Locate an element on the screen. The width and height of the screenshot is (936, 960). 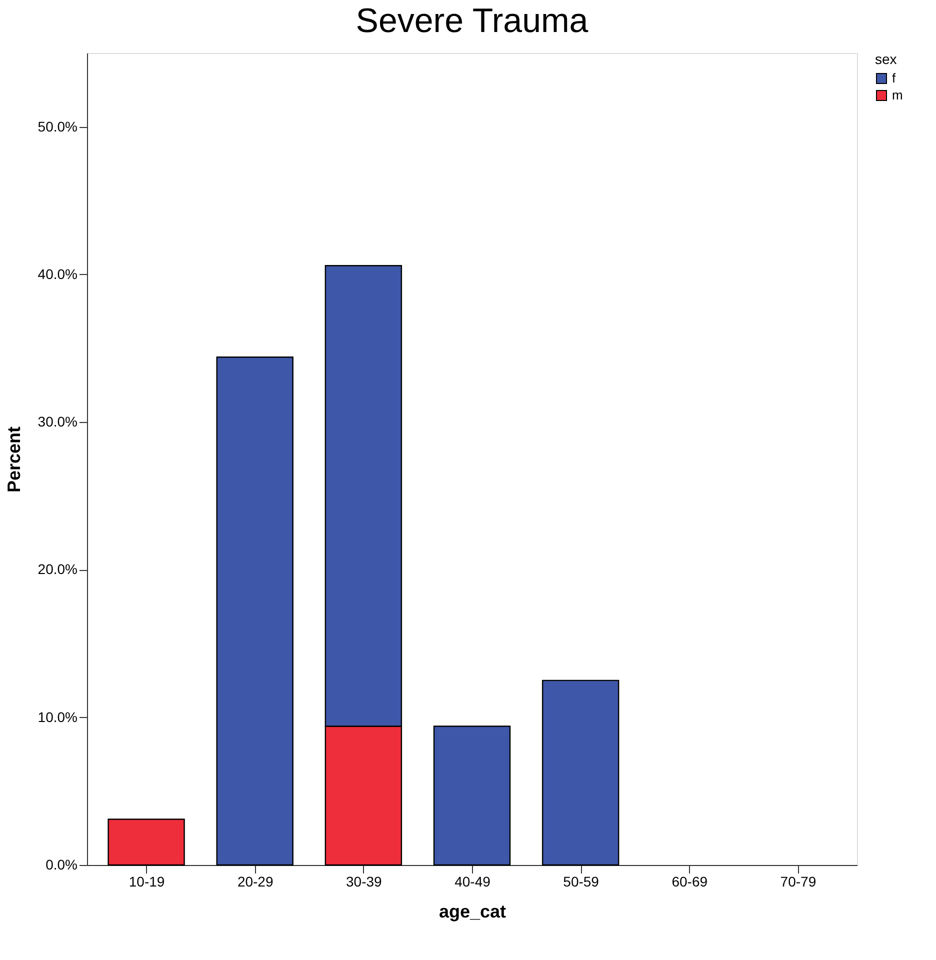
x-tick-label: 10-19 is located at coordinates (146, 882).